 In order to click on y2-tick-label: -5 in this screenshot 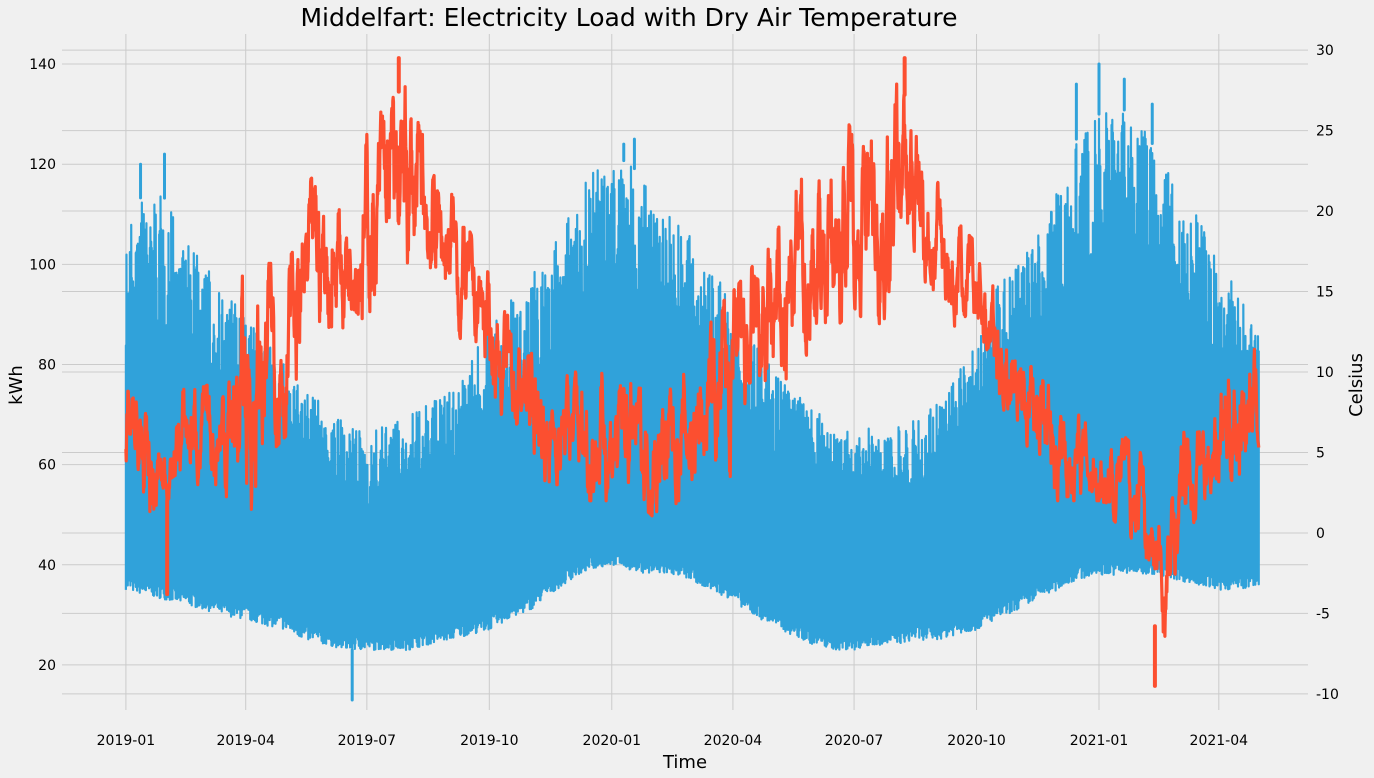, I will do `click(1323, 614)`.